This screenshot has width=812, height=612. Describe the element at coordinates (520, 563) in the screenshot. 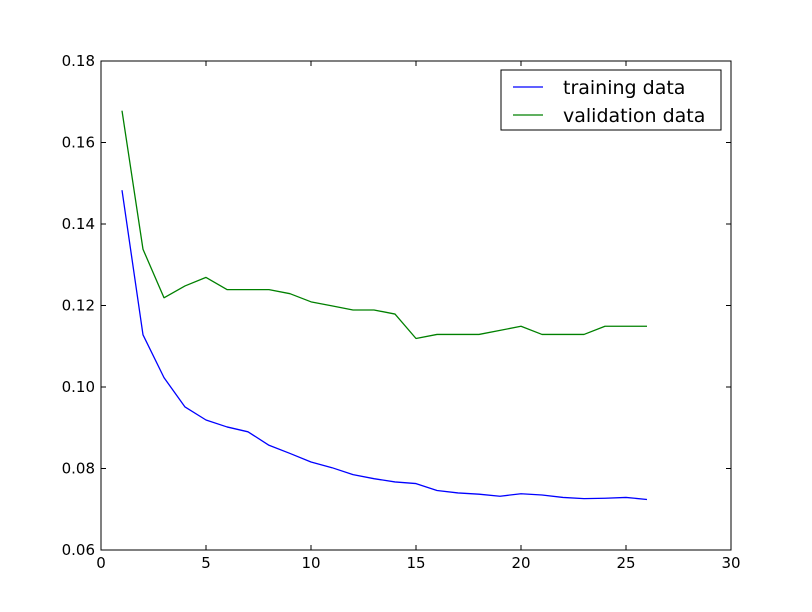

I see `x-tick-label: 20` at that location.